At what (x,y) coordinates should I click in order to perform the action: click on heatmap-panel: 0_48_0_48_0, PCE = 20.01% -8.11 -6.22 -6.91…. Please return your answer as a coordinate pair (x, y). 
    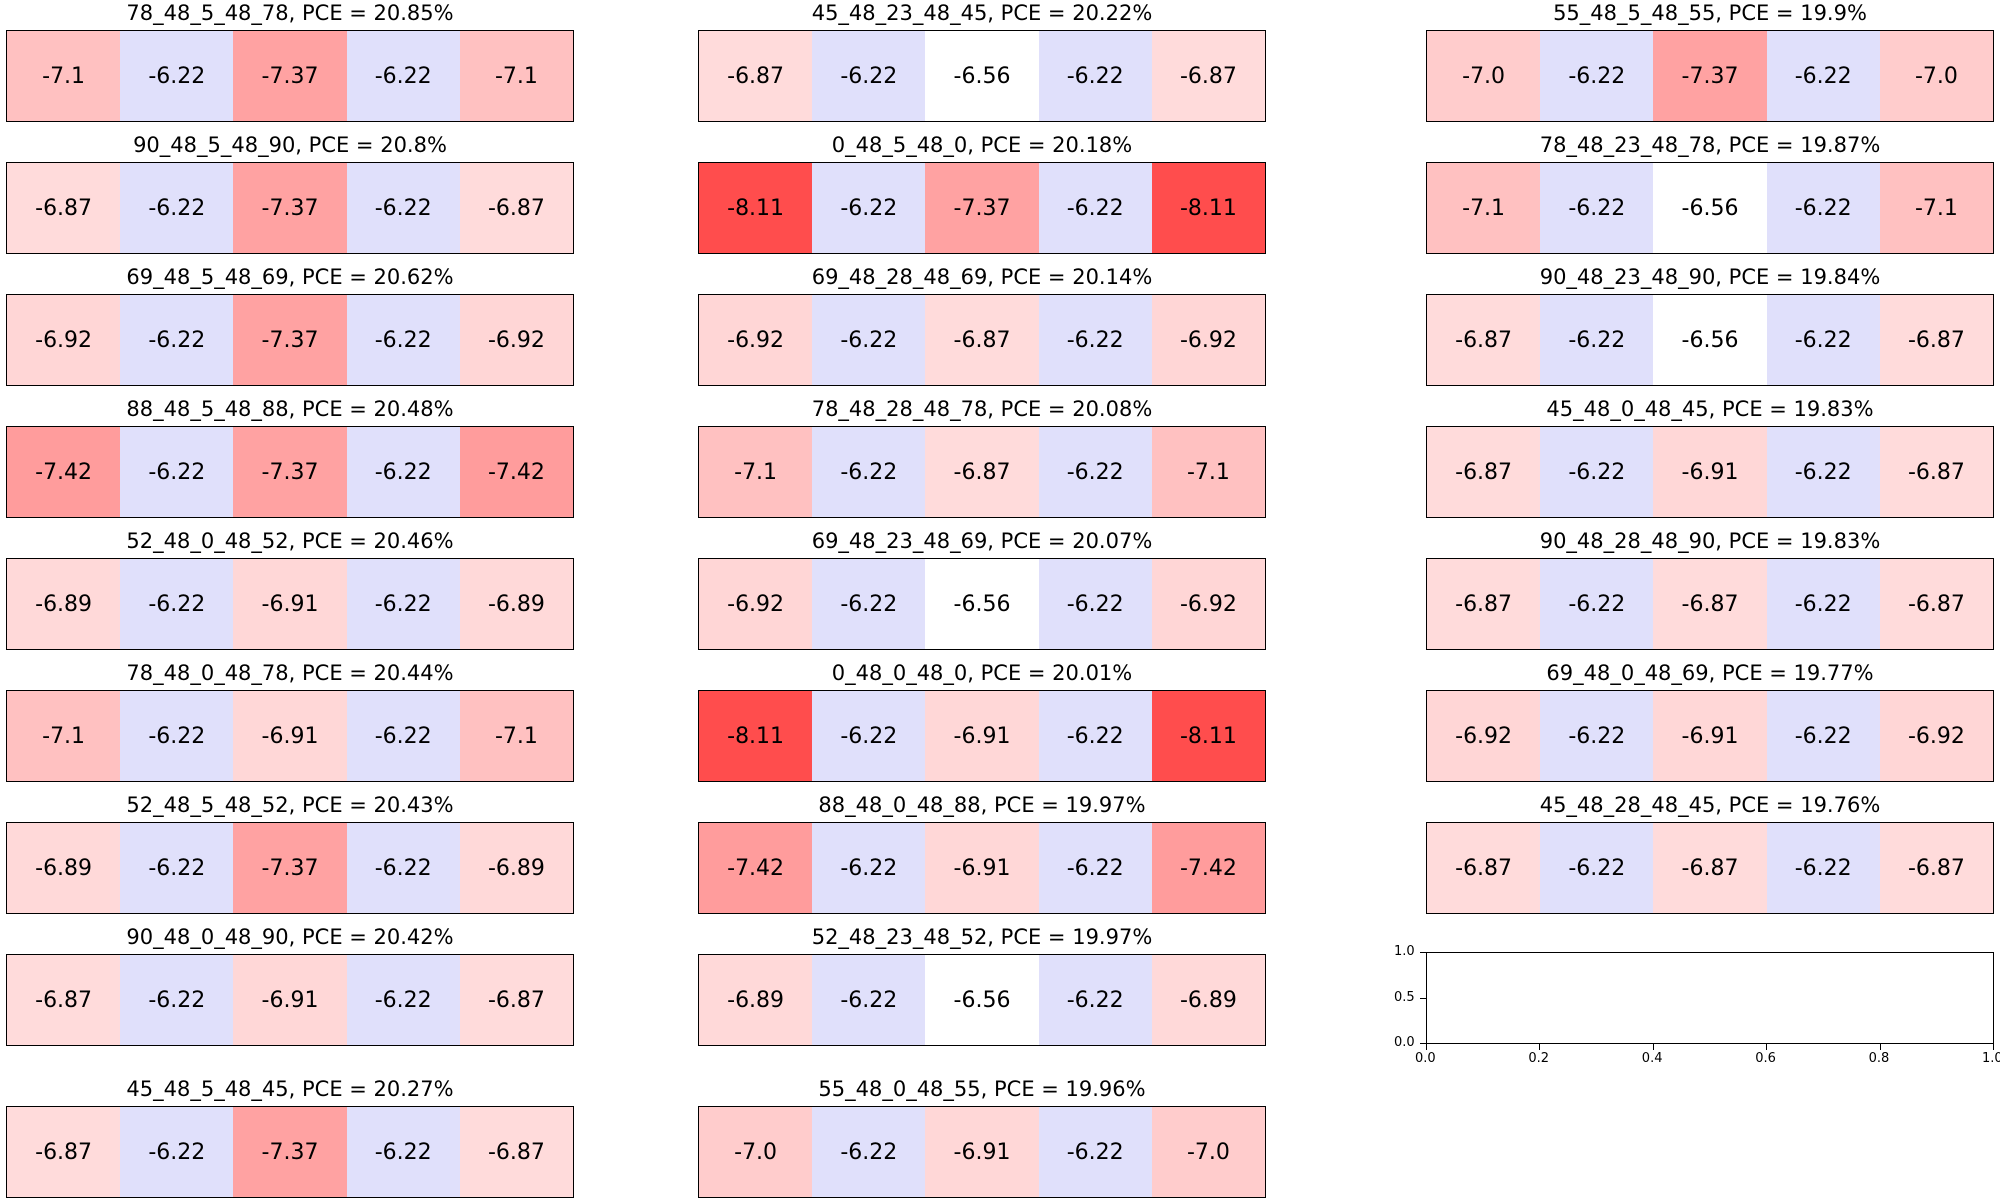
    Looking at the image, I should click on (982, 721).